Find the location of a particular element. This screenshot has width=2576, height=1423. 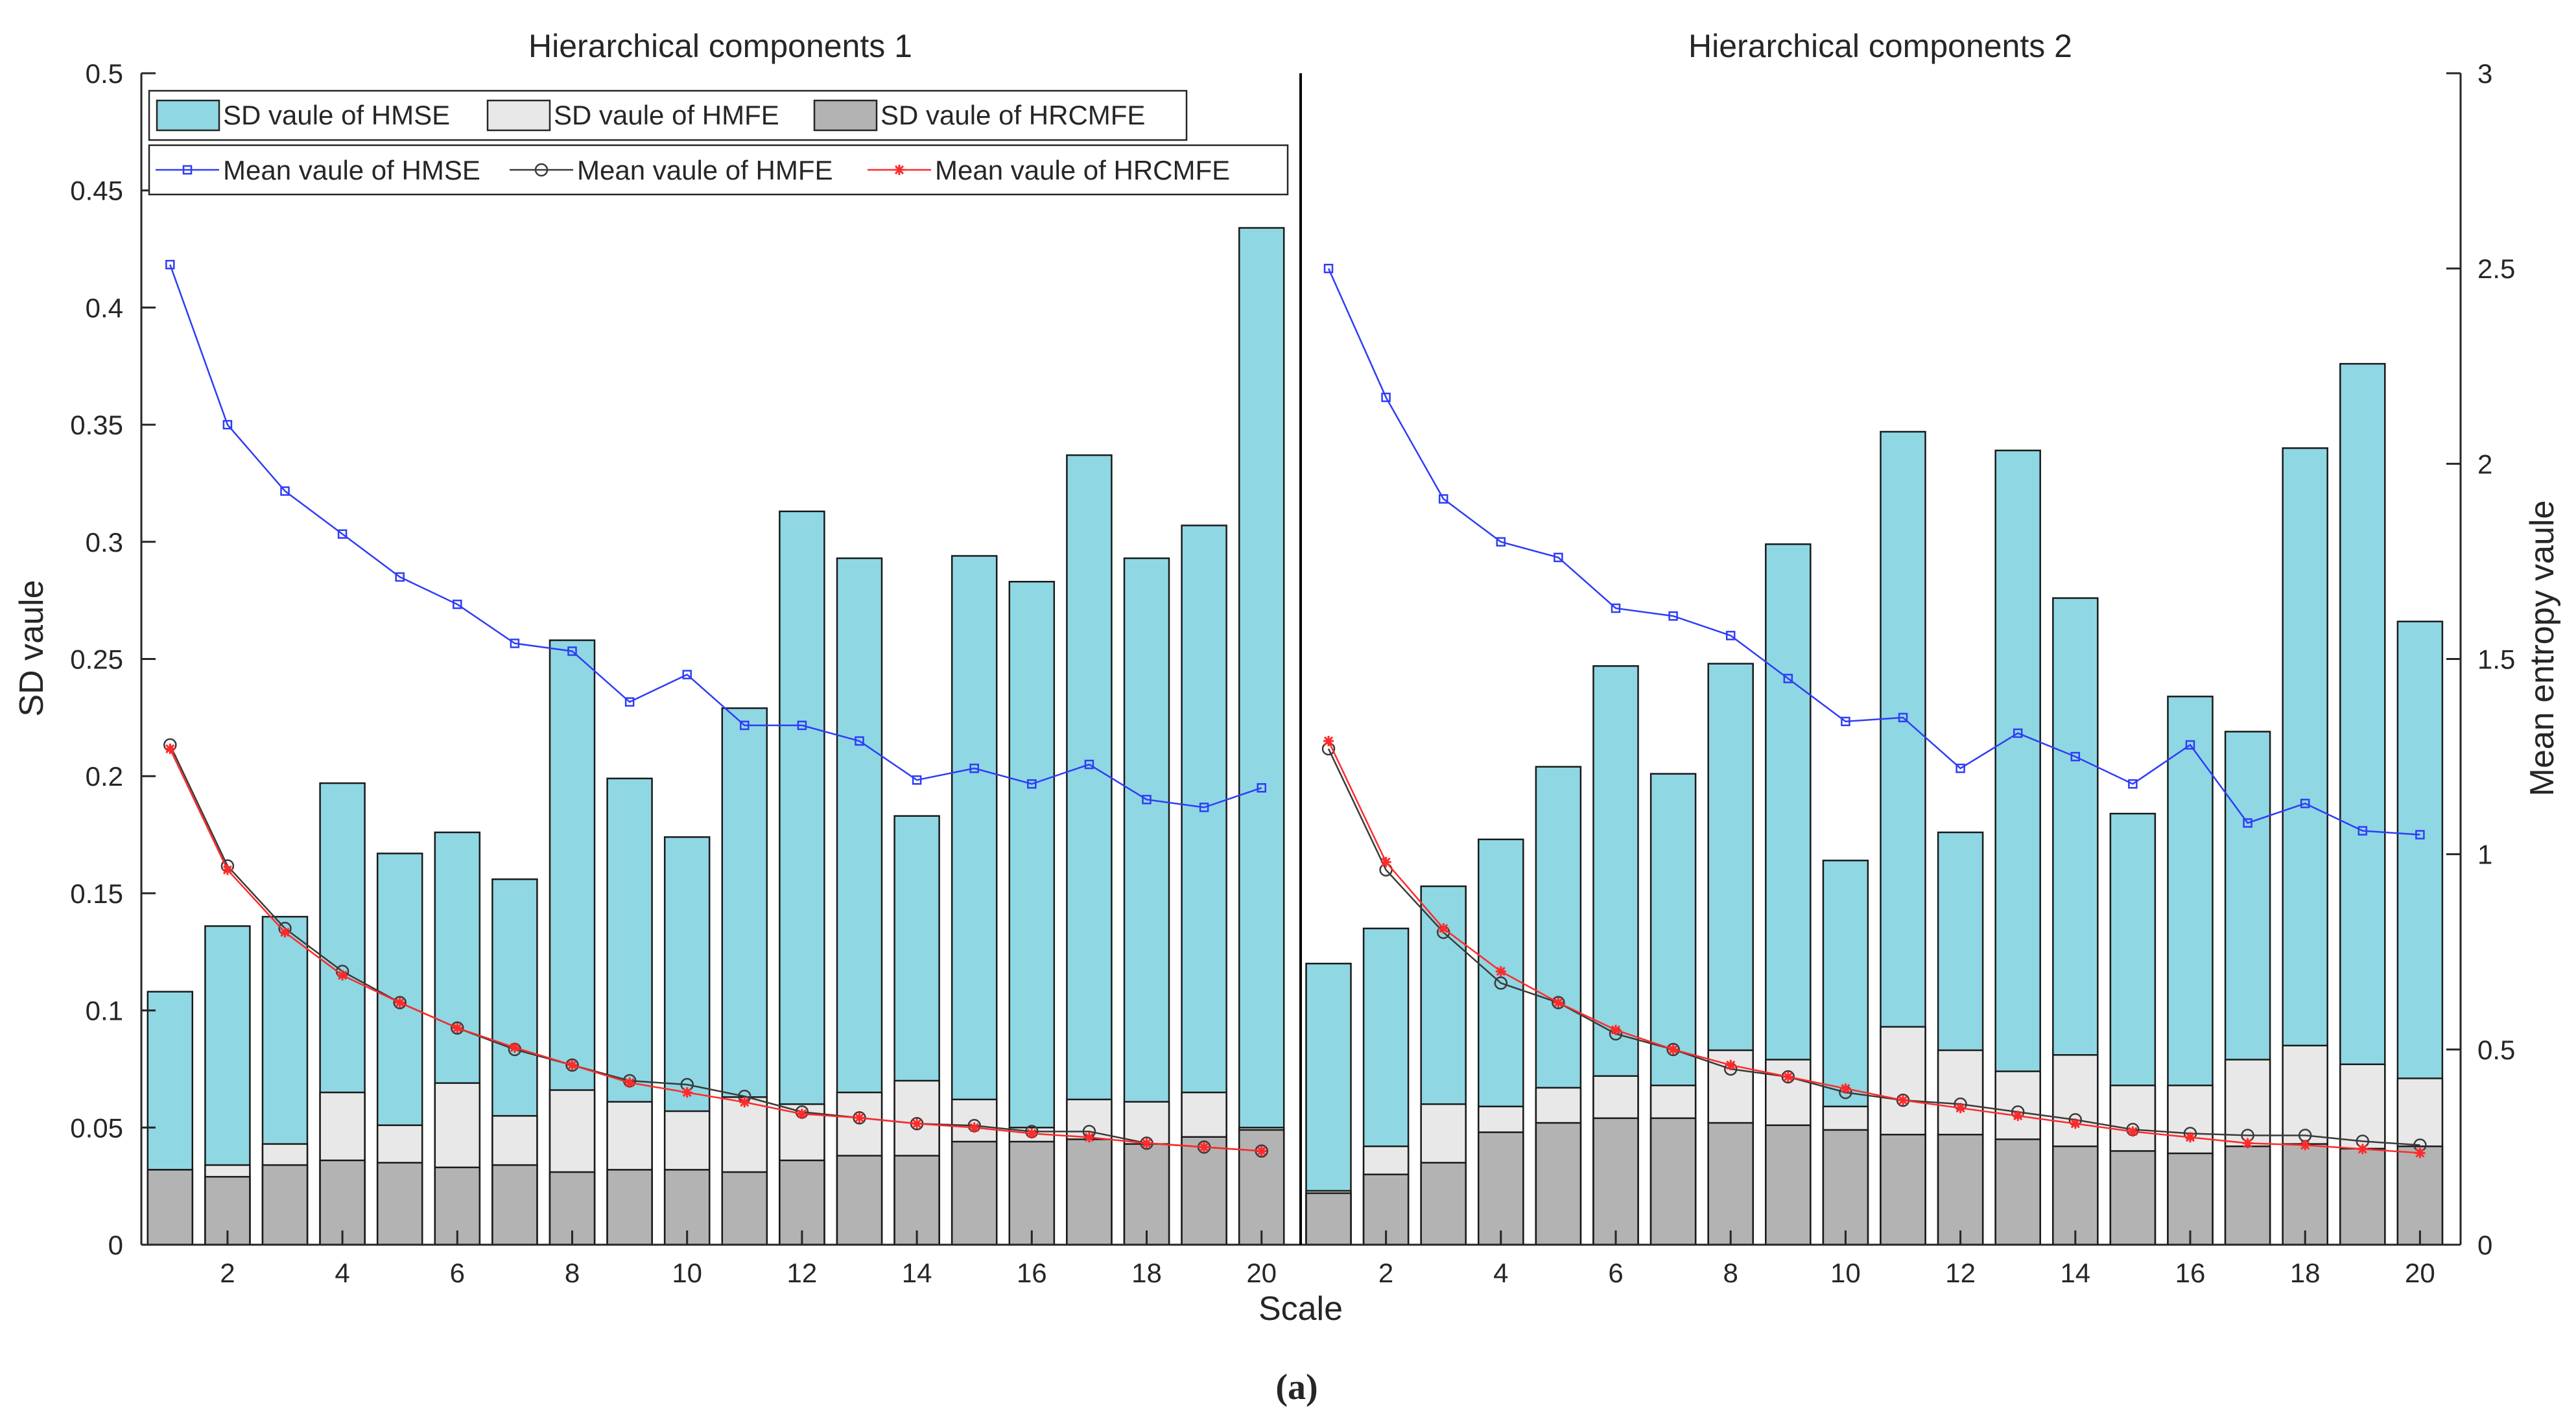

y-right-tick-label: 1.5 is located at coordinates (2496, 659).